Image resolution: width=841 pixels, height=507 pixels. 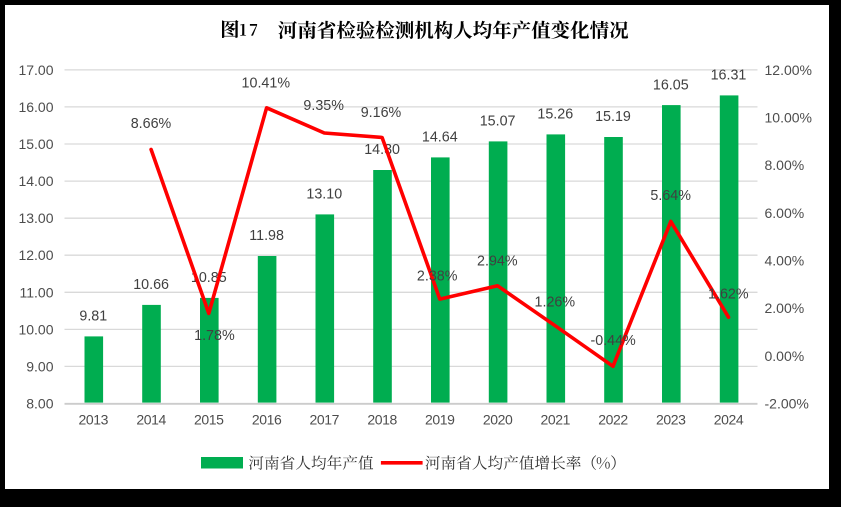 What do you see at coordinates (35, 255) in the screenshot?
I see `svg-text: 12.00` at bounding box center [35, 255].